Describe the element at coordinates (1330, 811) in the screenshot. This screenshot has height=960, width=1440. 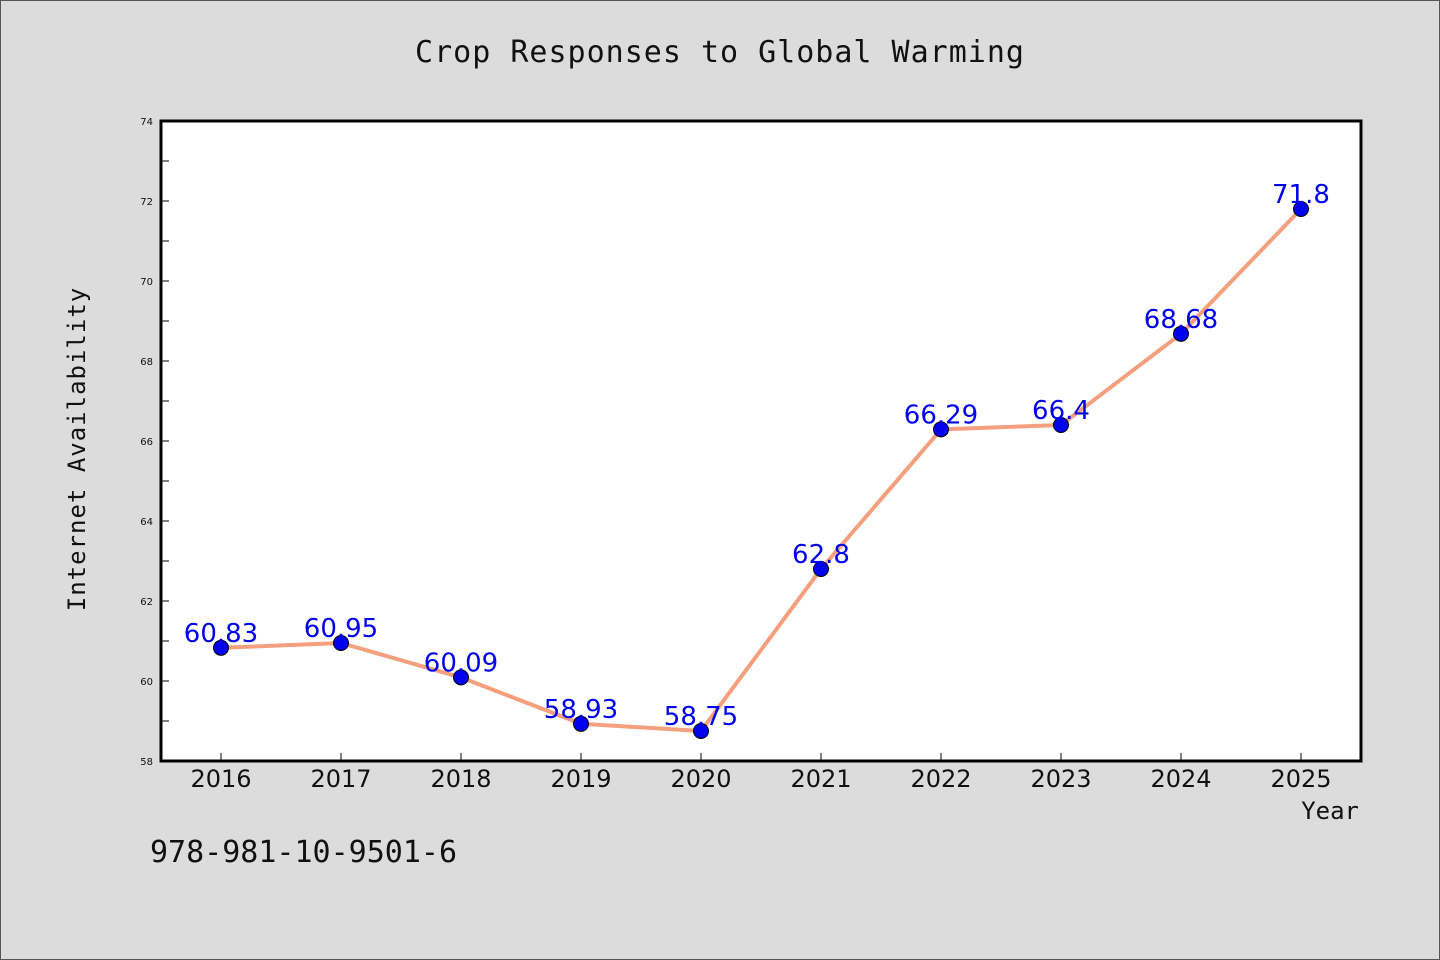
I see `x-axis-label: Year` at that location.